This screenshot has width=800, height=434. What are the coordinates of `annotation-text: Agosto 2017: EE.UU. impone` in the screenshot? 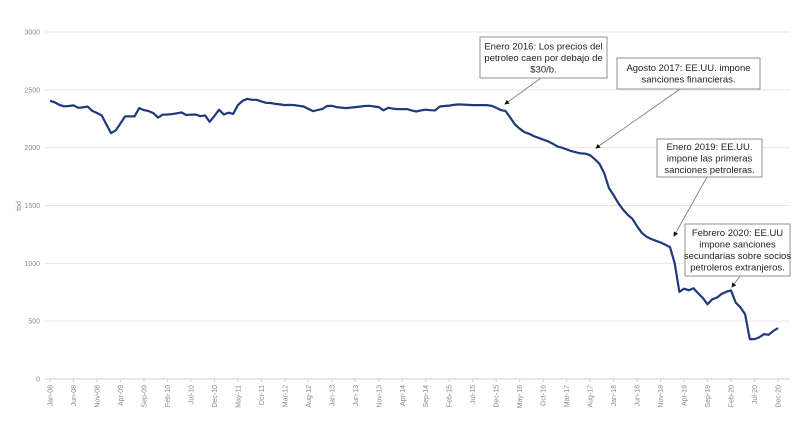 It's located at (688, 68).